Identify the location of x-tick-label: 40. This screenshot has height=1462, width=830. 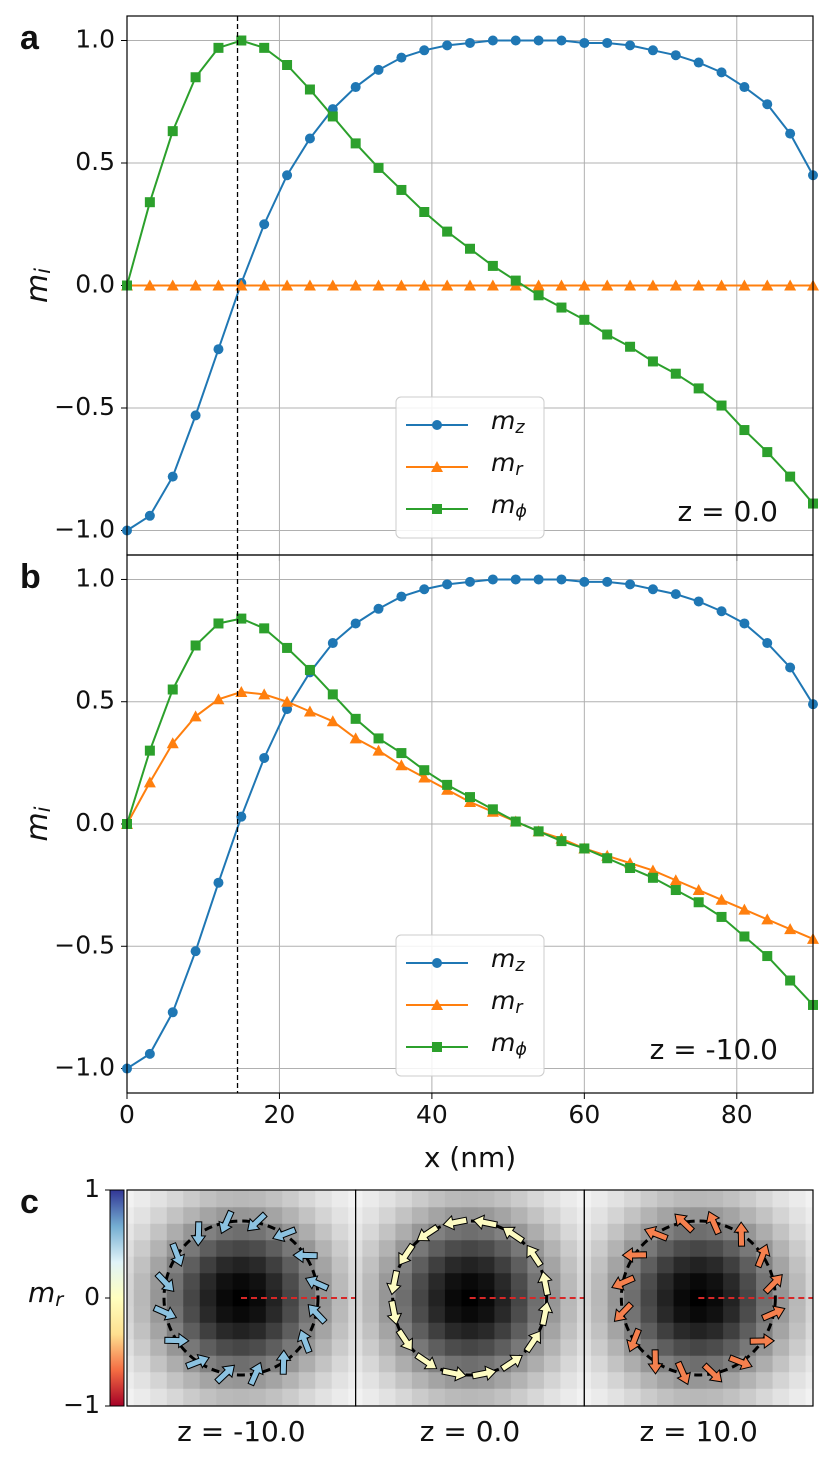
(432, 1114).